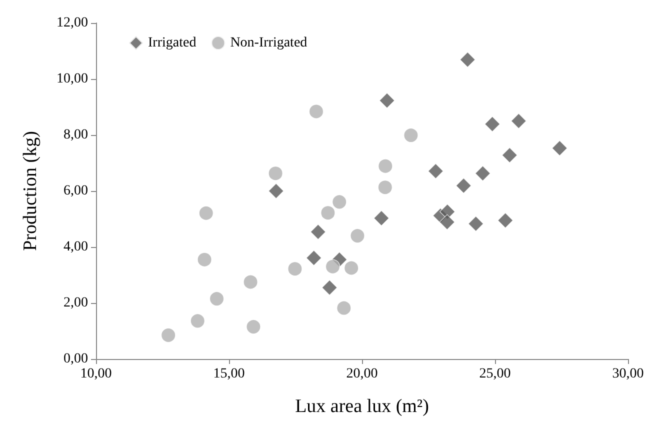  What do you see at coordinates (72, 79) in the screenshot?
I see `y-tick-label: 10,00` at bounding box center [72, 79].